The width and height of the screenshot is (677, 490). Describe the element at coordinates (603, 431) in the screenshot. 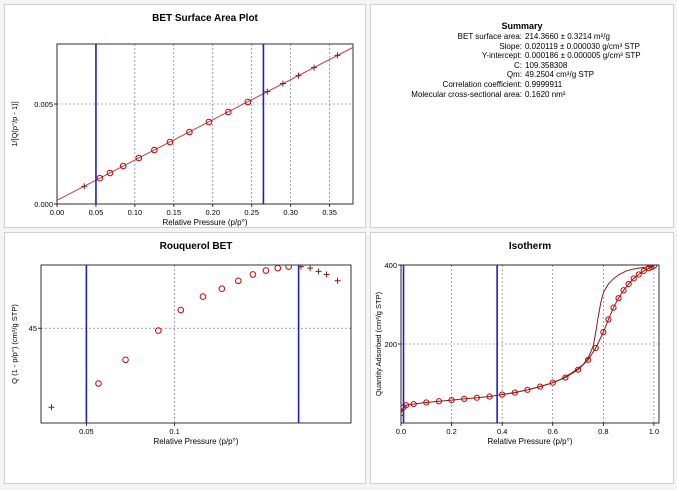

I see `x-tick-label: 0.8` at that location.